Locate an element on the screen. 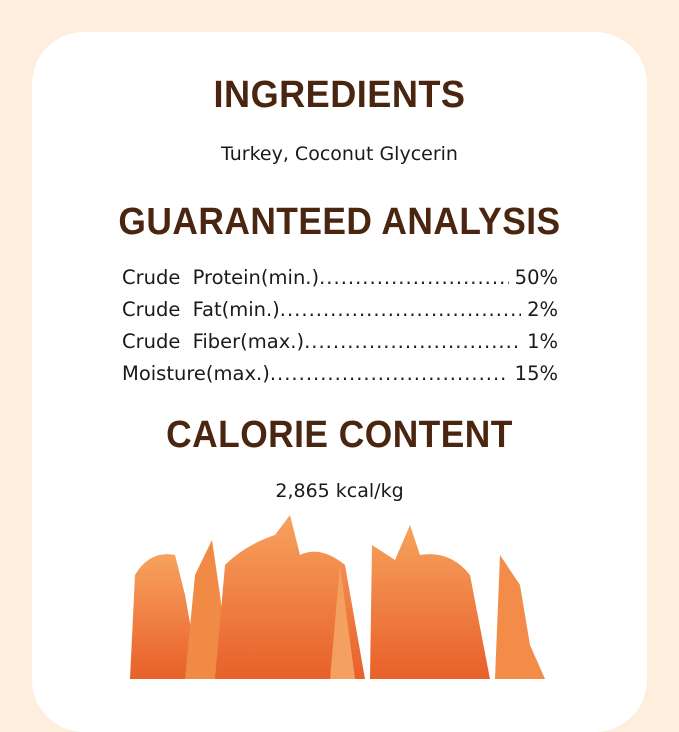  row-value: 2% is located at coordinates (542, 309).